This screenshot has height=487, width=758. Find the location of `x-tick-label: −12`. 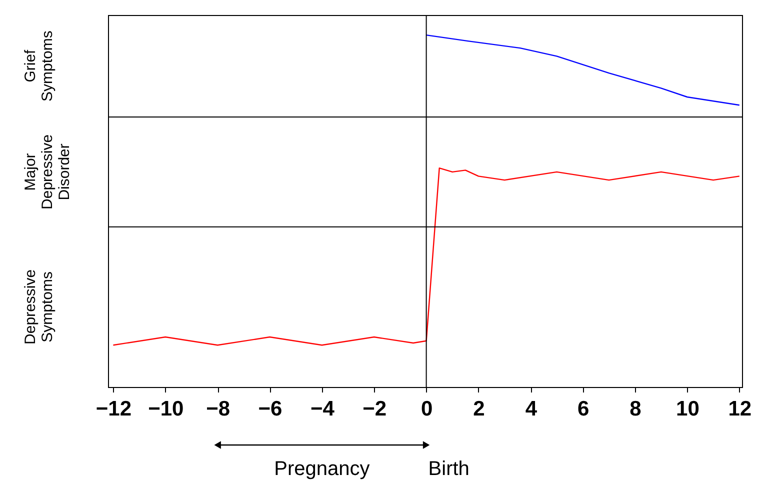

x-tick-label: −12 is located at coordinates (114, 409).